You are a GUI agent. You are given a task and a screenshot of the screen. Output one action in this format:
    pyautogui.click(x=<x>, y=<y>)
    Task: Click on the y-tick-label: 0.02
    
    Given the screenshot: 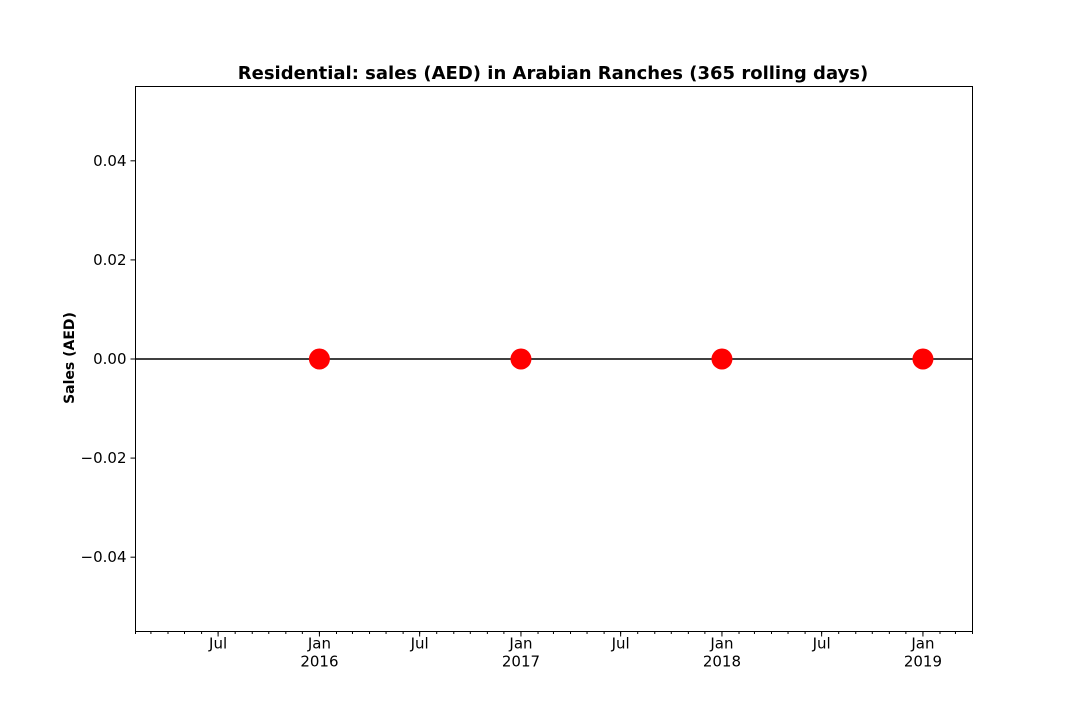 What is the action you would take?
    pyautogui.click(x=109, y=260)
    